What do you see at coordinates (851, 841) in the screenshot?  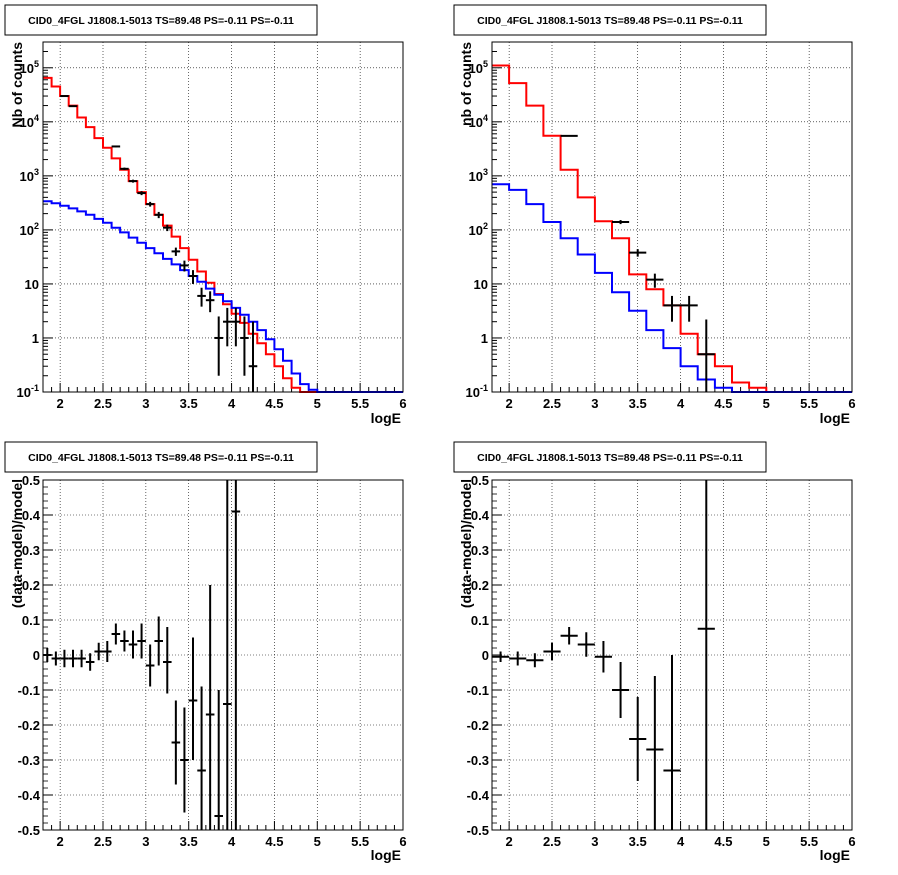 I see `x-tick-label: 6` at bounding box center [851, 841].